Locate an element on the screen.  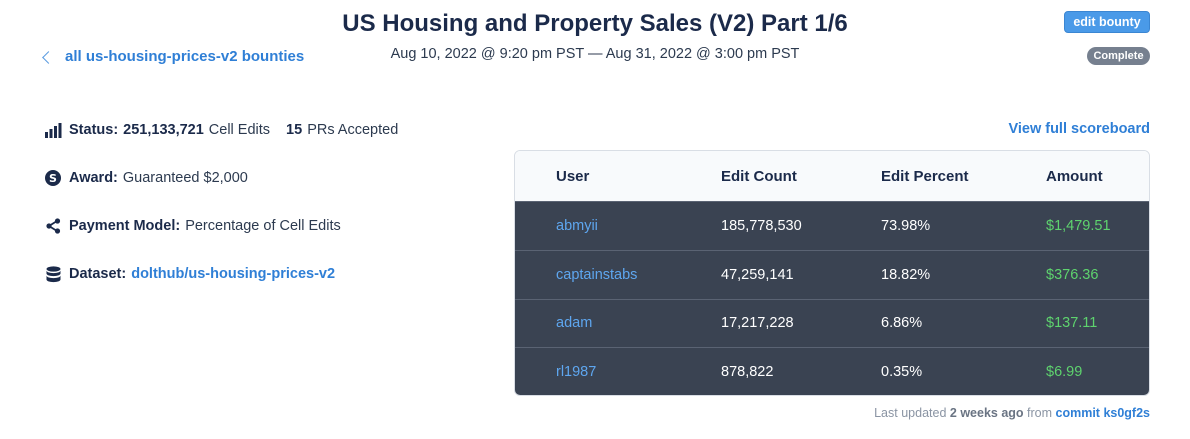
edit-bounty-button: edit bounty is located at coordinates (1107, 22).